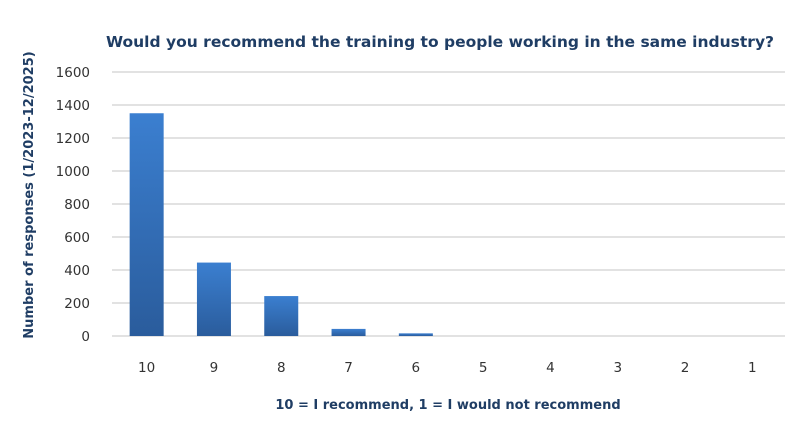 This screenshot has width=800, height=436. What do you see at coordinates (281, 368) in the screenshot?
I see `x-tick-label: 8` at bounding box center [281, 368].